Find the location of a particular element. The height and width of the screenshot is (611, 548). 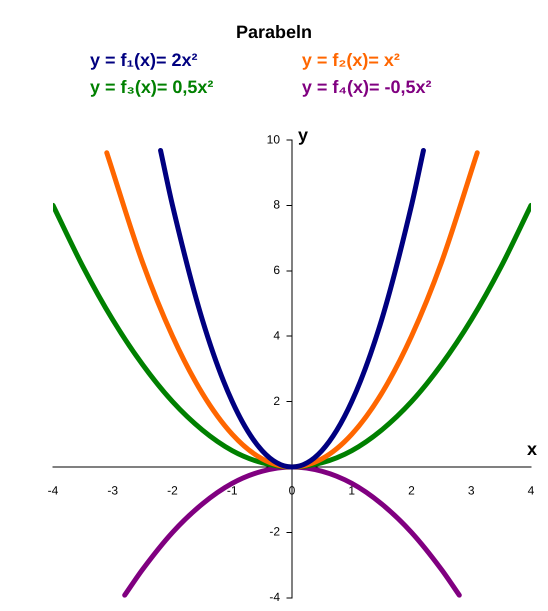

text: y = f₃(x)= 0,5x² is located at coordinates (152, 87).